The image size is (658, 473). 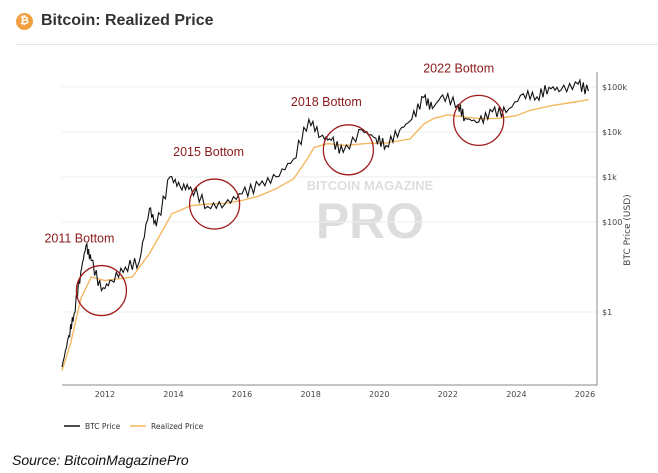 What do you see at coordinates (134, 426) in the screenshot?
I see `legend: BTC Price Realized Price` at bounding box center [134, 426].